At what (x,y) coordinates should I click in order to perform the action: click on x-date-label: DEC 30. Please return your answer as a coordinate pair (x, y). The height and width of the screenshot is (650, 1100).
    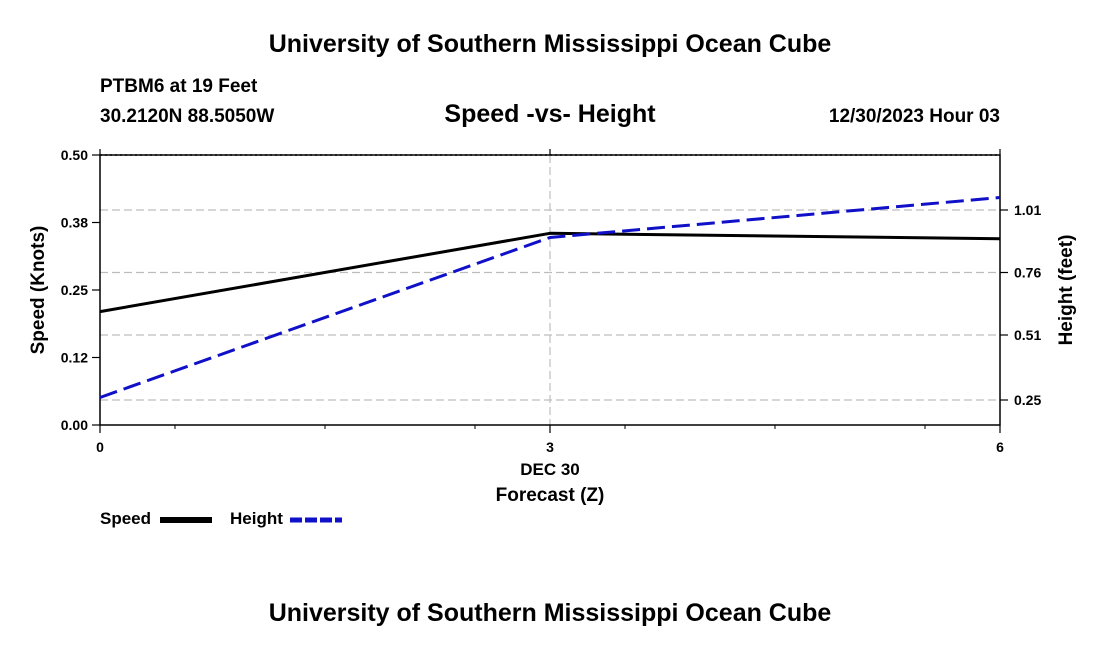
    Looking at the image, I should click on (550, 469).